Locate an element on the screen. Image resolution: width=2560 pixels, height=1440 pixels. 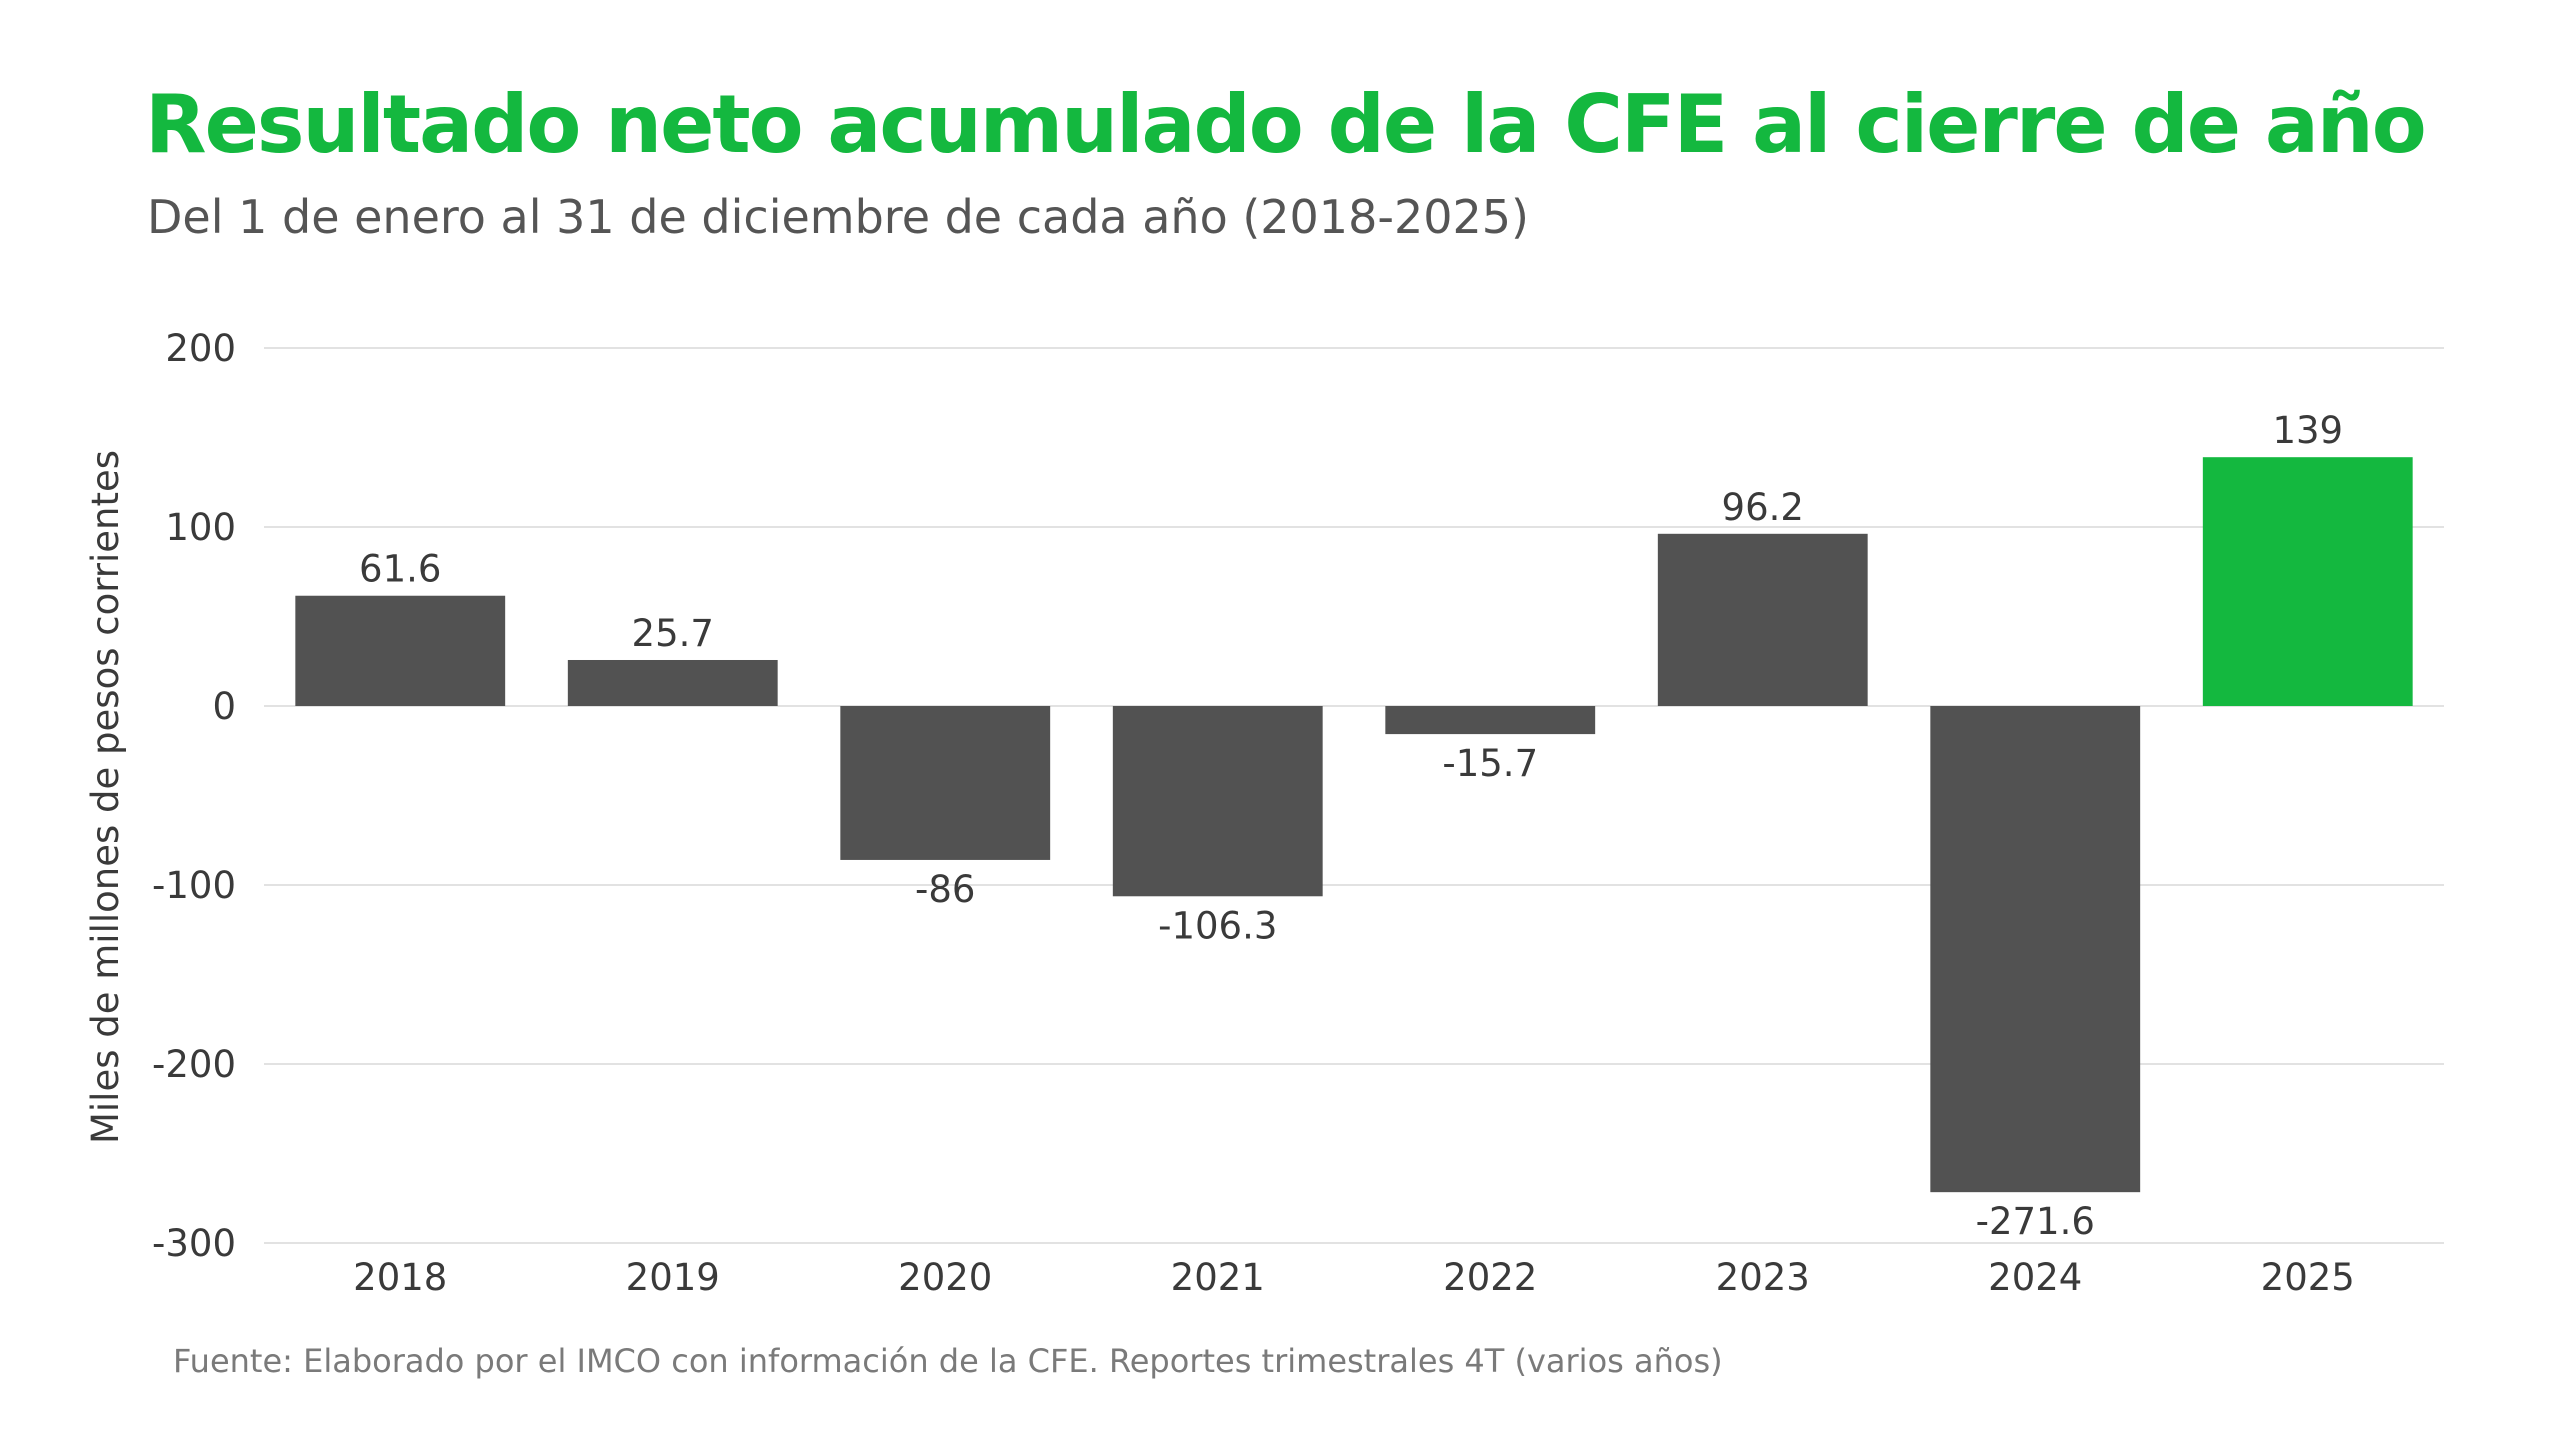
y-axis-label: Miles de millones de pesos corrientes is located at coordinates (105, 797).